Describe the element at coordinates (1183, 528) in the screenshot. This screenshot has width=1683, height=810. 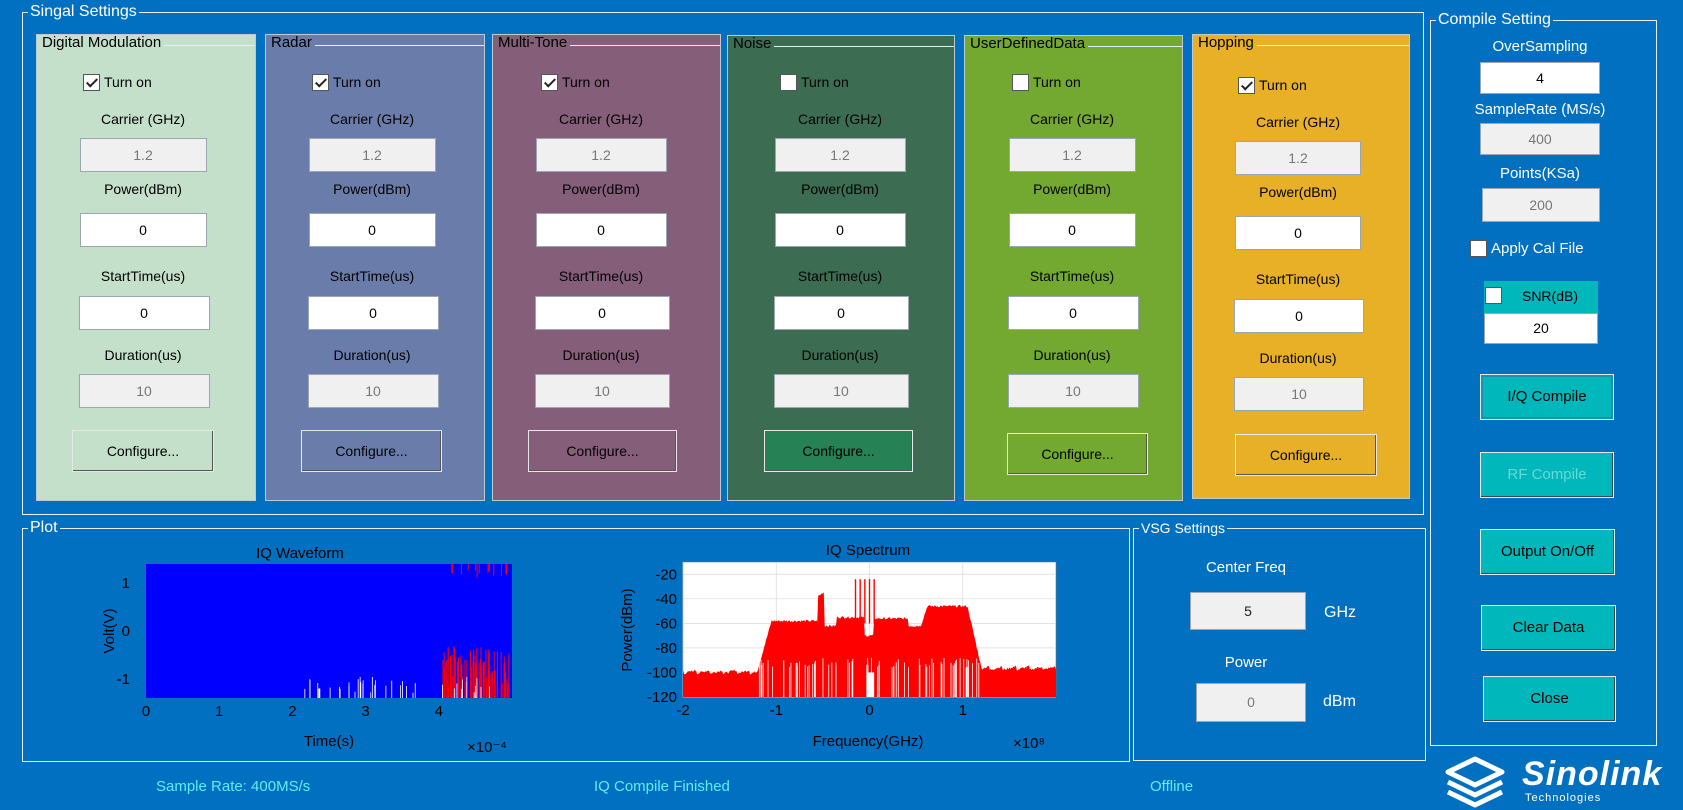
I see `vsg-settings-title: VSG Settings` at that location.